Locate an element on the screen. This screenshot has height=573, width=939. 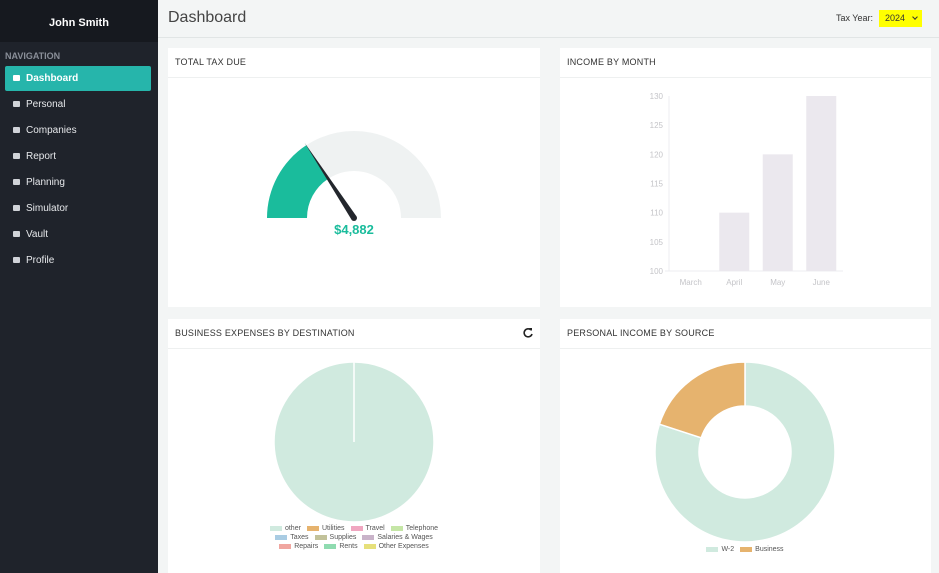
y-tick-label: 110 is located at coordinates (656, 213).